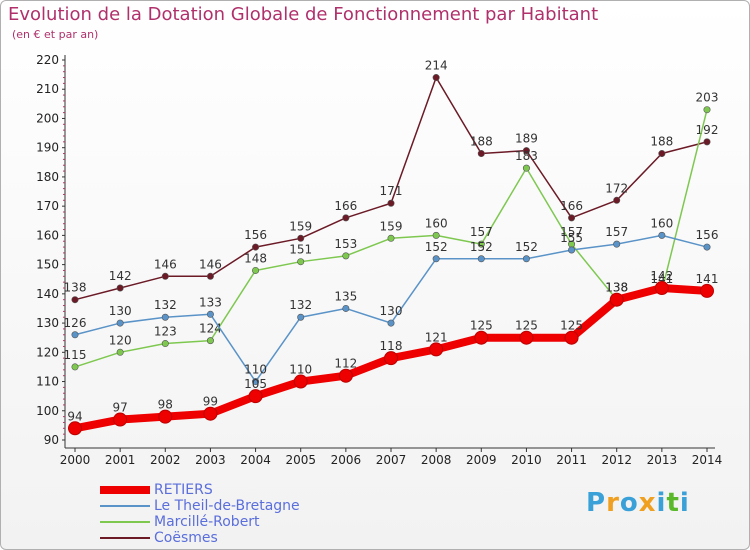  I want to click on chart-subtitle: (en € et par an), so click(55, 34).